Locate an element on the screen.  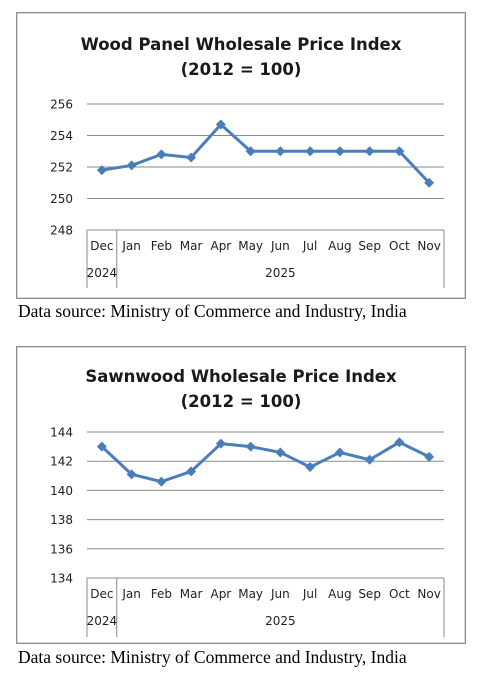
chart-title: Wood Panel Wholesale Price Index is located at coordinates (241, 44).